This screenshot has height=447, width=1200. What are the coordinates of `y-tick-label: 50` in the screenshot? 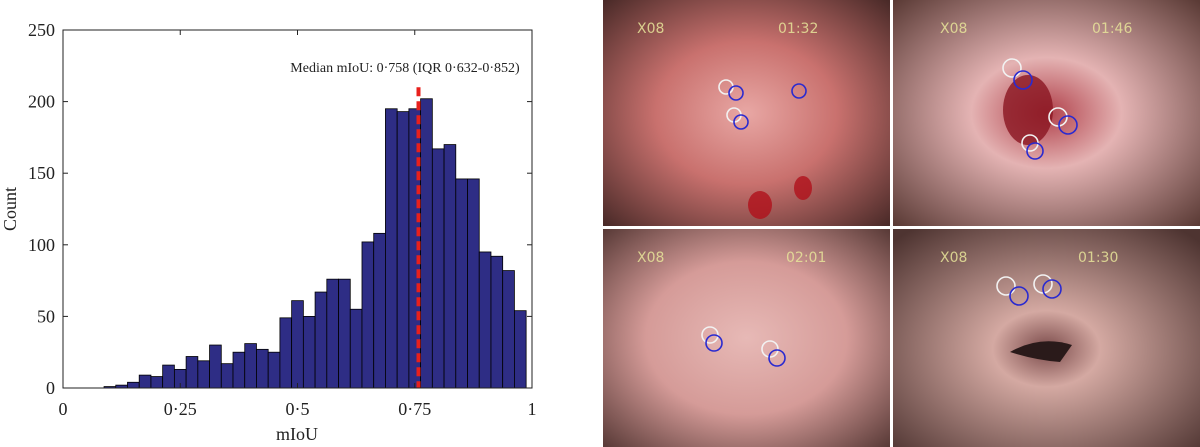 It's located at (46, 316).